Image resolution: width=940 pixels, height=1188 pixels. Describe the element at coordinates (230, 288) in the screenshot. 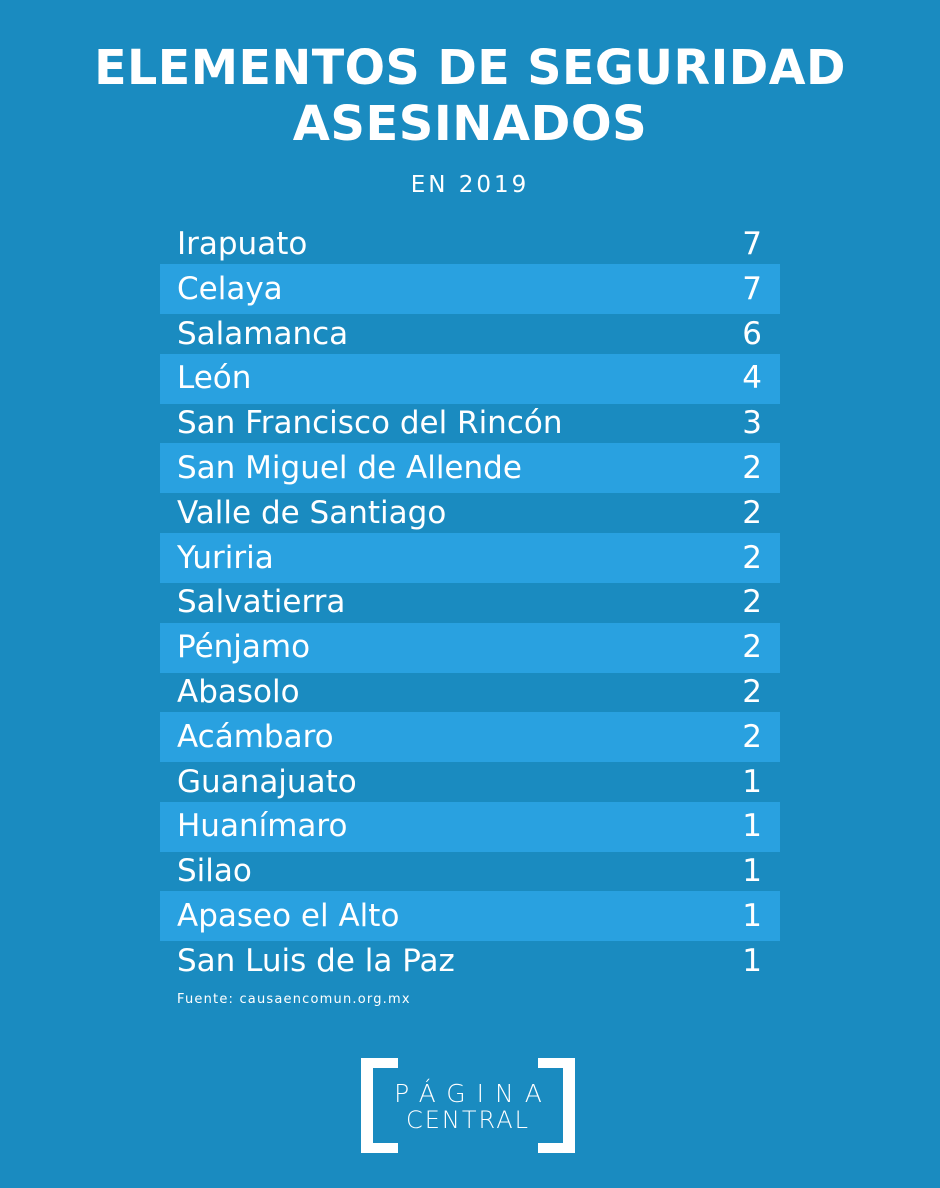

I see `municipality-name: Celaya` at that location.